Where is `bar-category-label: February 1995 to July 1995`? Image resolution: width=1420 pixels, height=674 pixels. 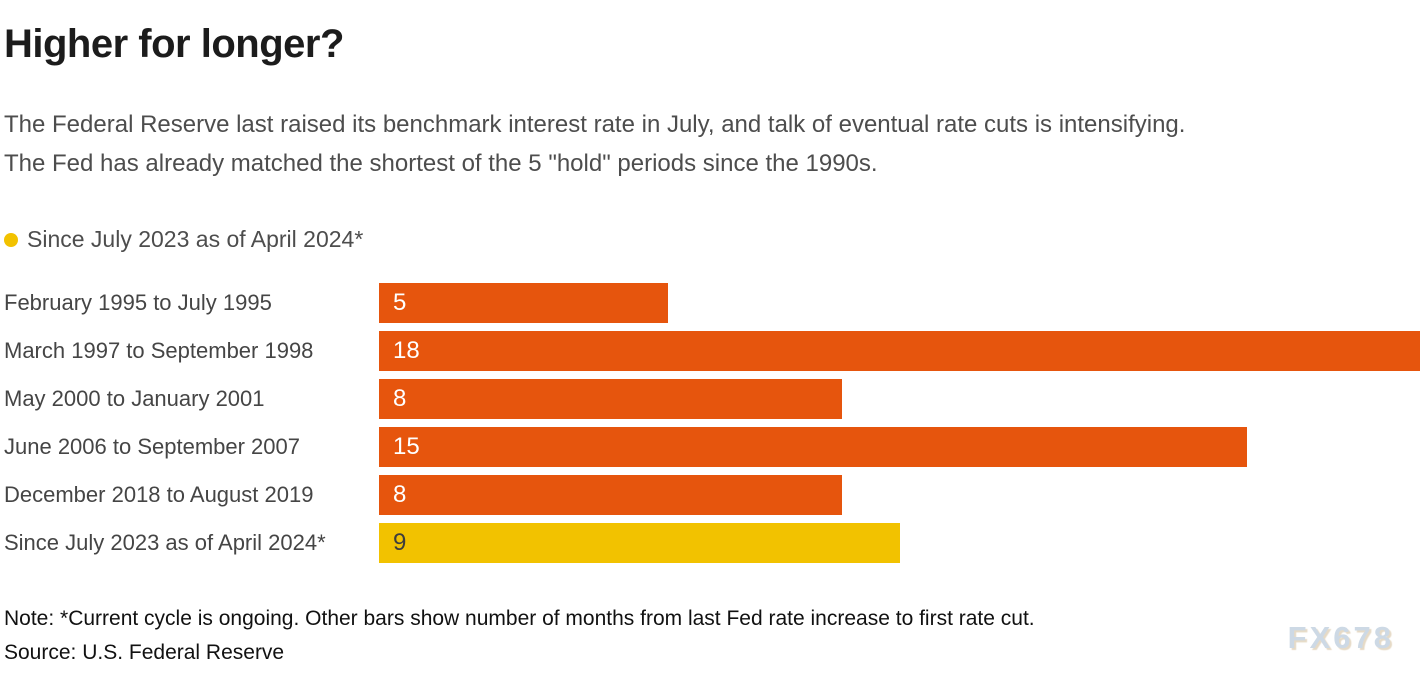 bar-category-label: February 1995 to July 1995 is located at coordinates (138, 302).